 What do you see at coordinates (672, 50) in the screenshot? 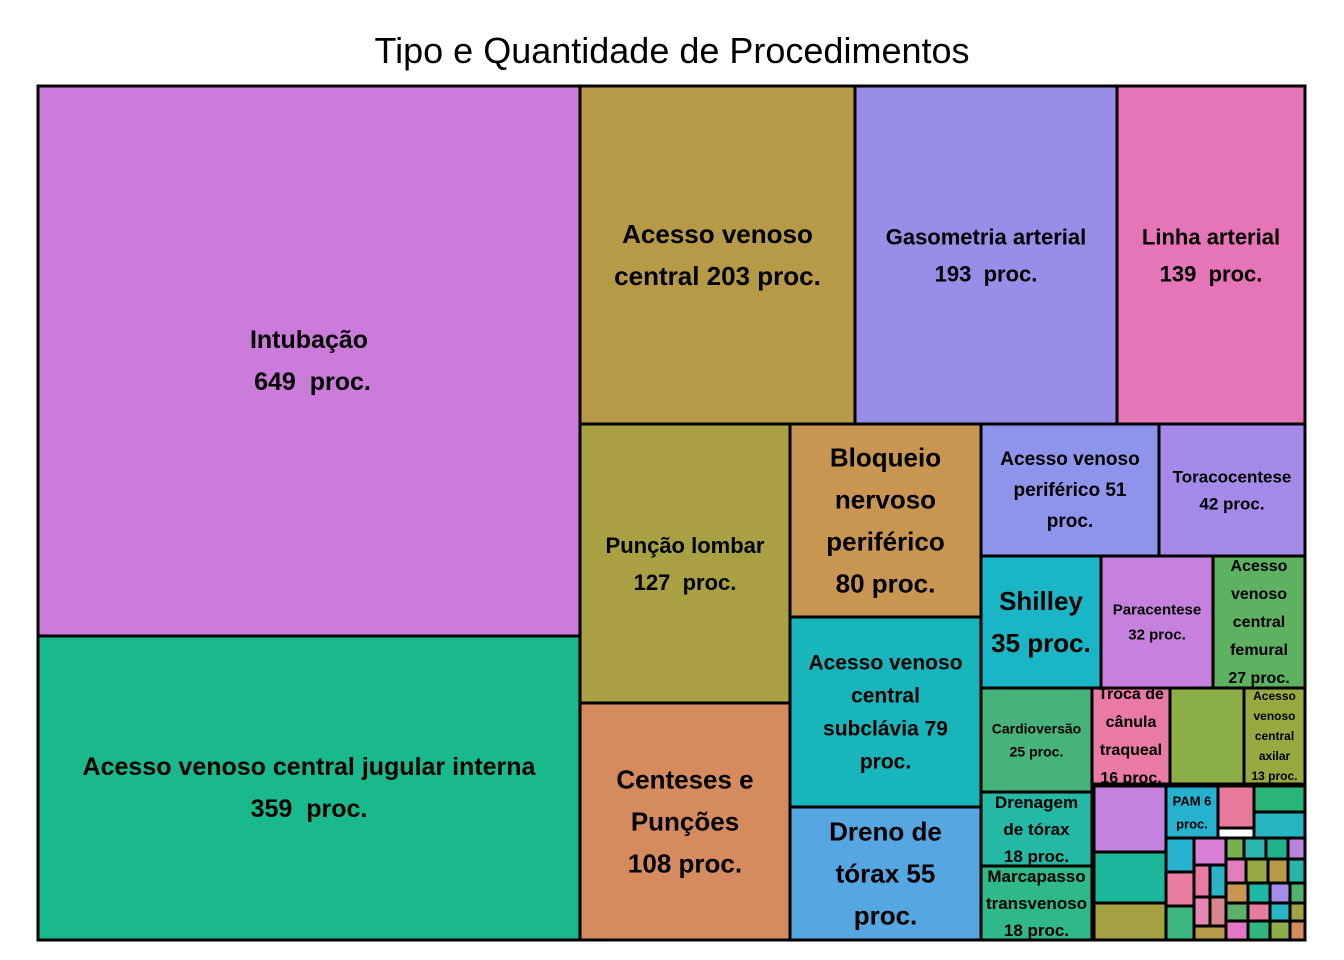
I see `chart-title: Tipo e Quantidade de Procedimentos` at bounding box center [672, 50].